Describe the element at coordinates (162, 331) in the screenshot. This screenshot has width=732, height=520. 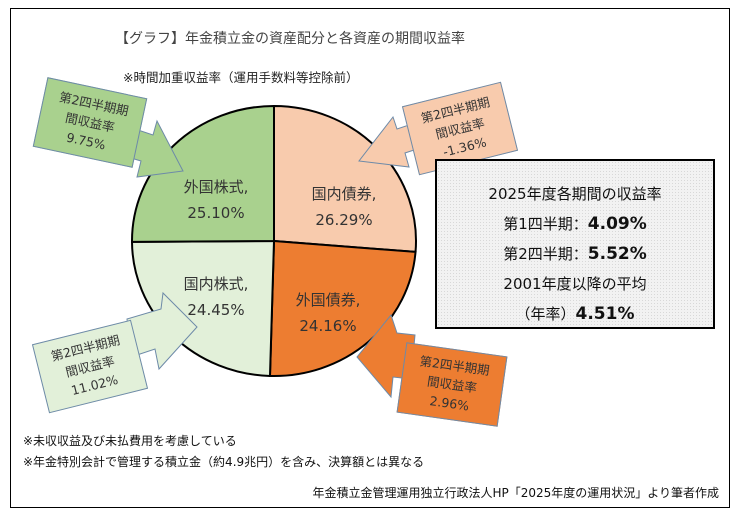
I see `arrow-domestic-stocks` at that location.